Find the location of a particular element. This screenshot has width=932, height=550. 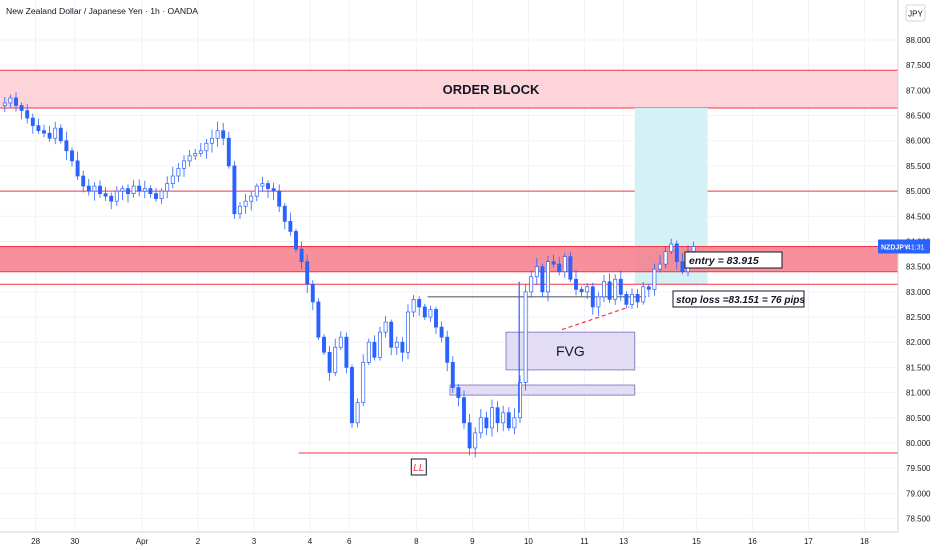

x-tick-label-9: 10 is located at coordinates (528, 541).